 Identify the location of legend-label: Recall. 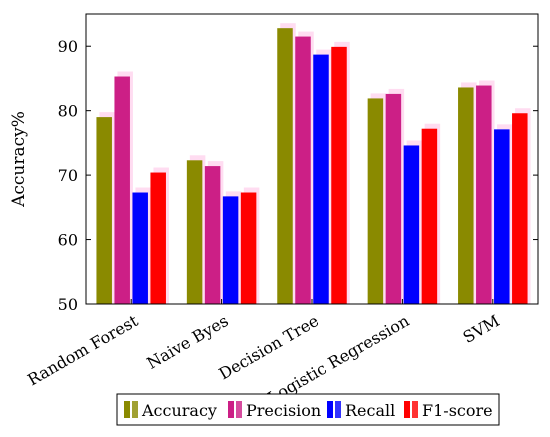
(370, 410).